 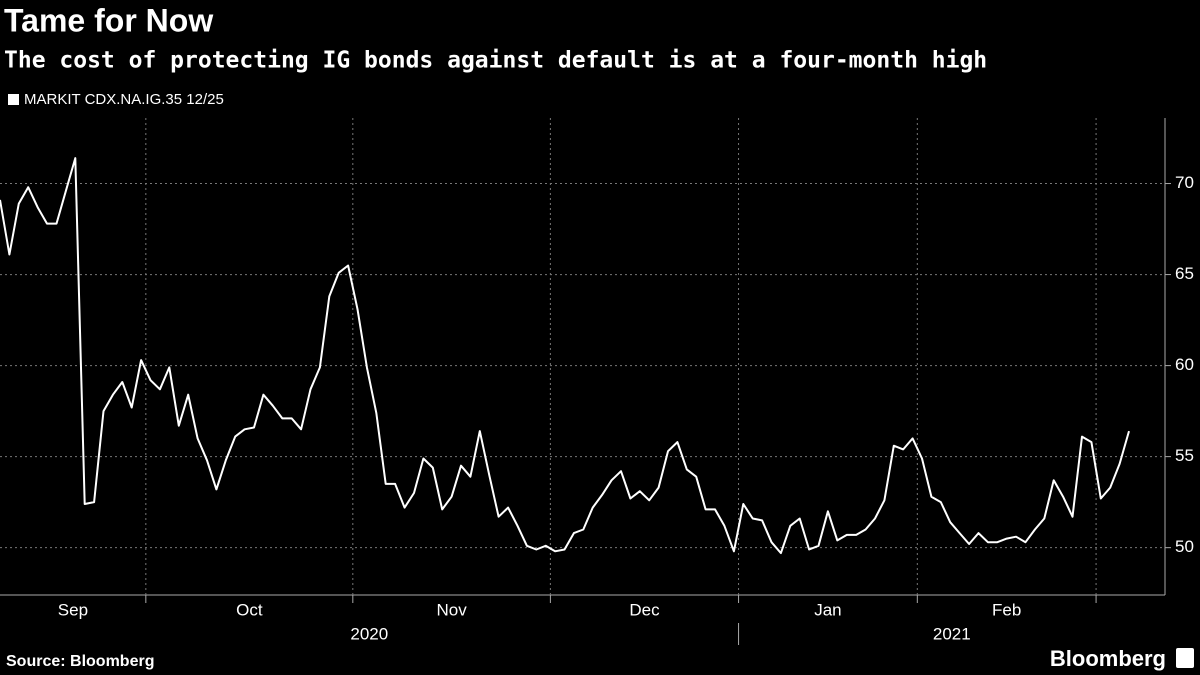 I want to click on x-tick-label: Sep, so click(x=73, y=609).